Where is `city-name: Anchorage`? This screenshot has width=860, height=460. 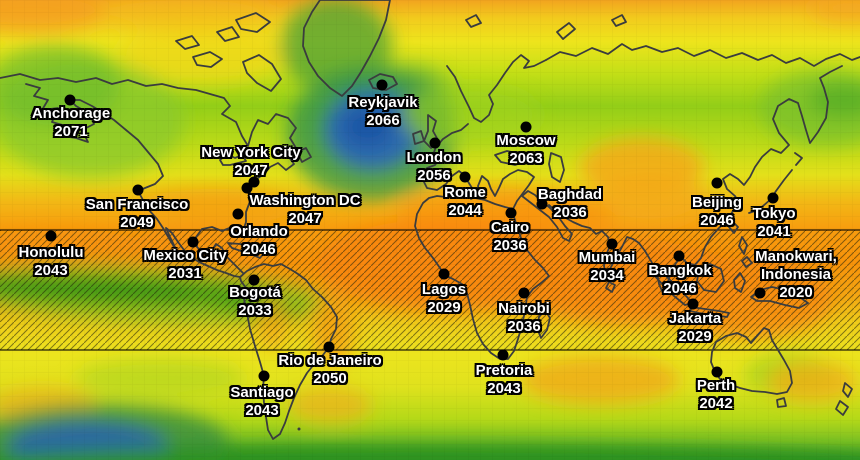 city-name: Anchorage is located at coordinates (71, 113).